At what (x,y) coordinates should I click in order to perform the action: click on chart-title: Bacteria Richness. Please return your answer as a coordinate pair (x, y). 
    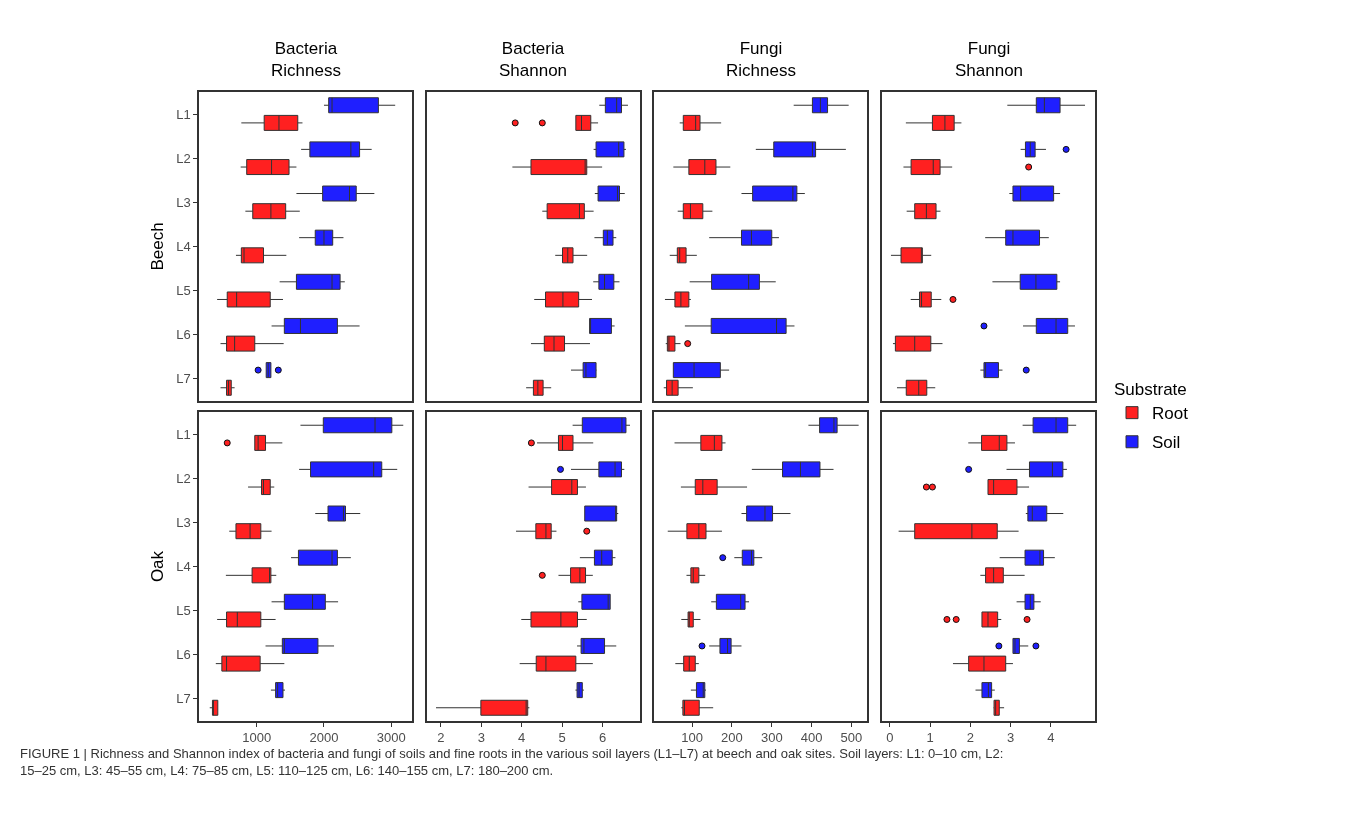
    Looking at the image, I should click on (306, 60).